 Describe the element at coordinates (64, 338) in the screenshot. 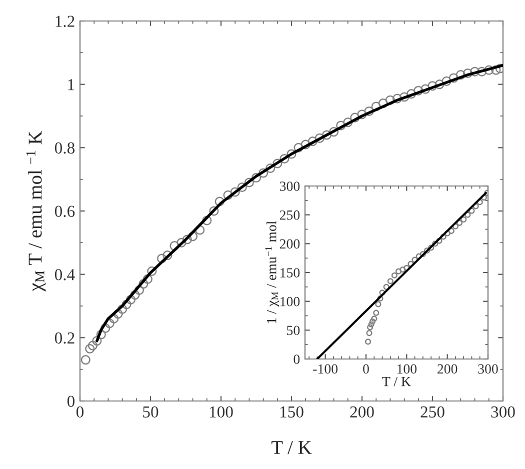

I see `y-tick-label: 0.2` at that location.